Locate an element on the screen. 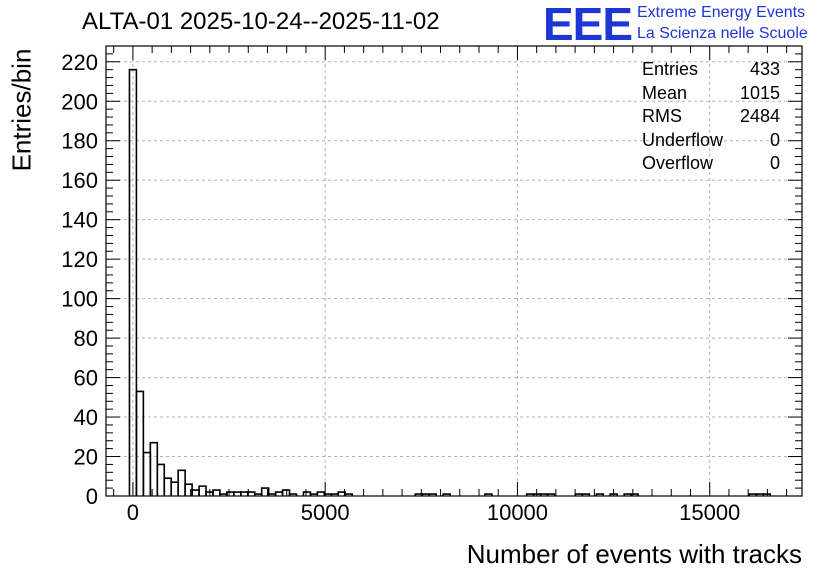 The image size is (836, 572). stat-label: RMS is located at coordinates (662, 116).